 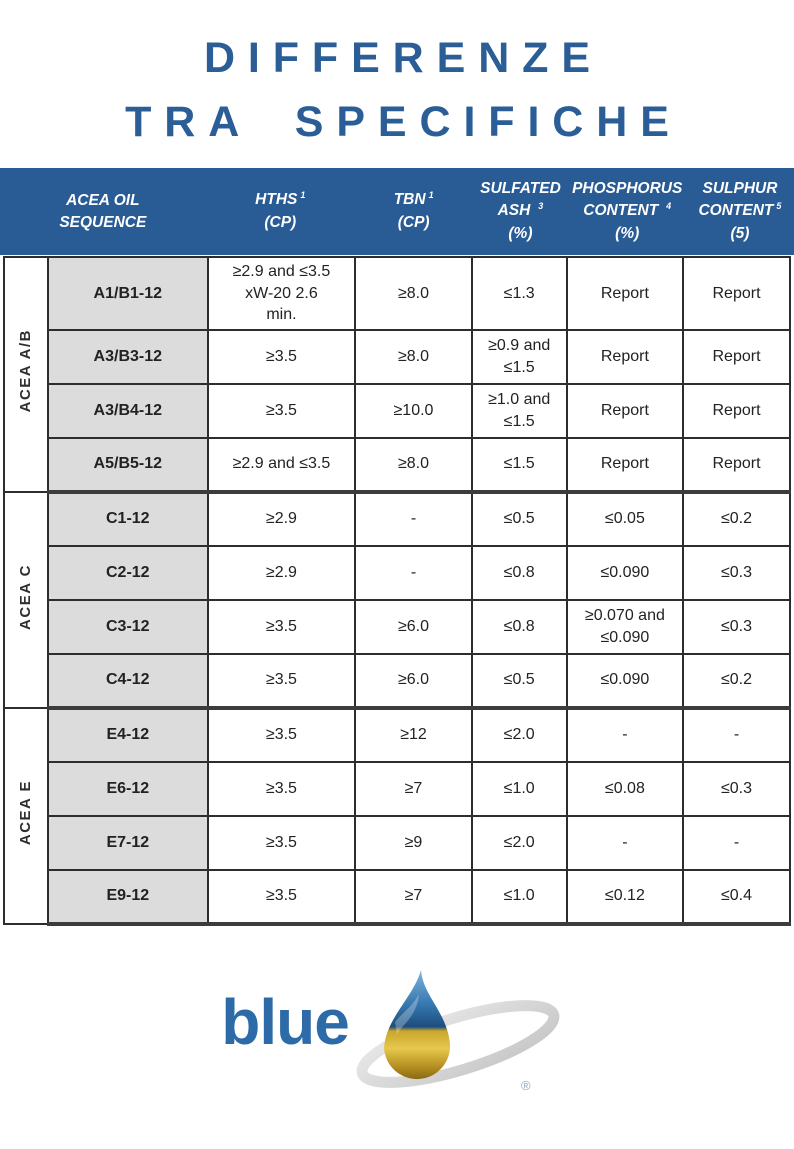 What do you see at coordinates (397, 626) in the screenshot?
I see `table-row: C3-12 ≥3.5 ≥6.0 ≤0.8 ≥0.070 and ≤0.090 ≤0.3` at bounding box center [397, 626].